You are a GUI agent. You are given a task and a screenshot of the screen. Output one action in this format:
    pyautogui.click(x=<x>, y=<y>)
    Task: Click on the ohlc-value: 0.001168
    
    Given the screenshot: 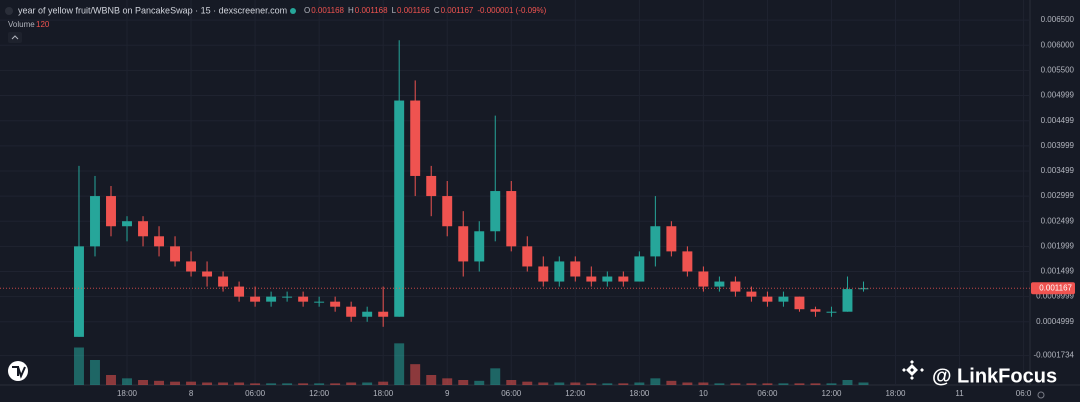 What is the action you would take?
    pyautogui.click(x=371, y=10)
    